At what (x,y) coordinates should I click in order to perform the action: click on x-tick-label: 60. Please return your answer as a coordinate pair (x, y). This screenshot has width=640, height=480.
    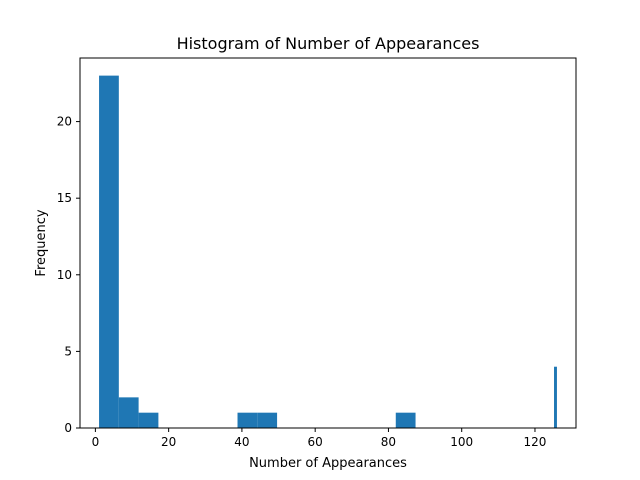
    Looking at the image, I should click on (315, 442).